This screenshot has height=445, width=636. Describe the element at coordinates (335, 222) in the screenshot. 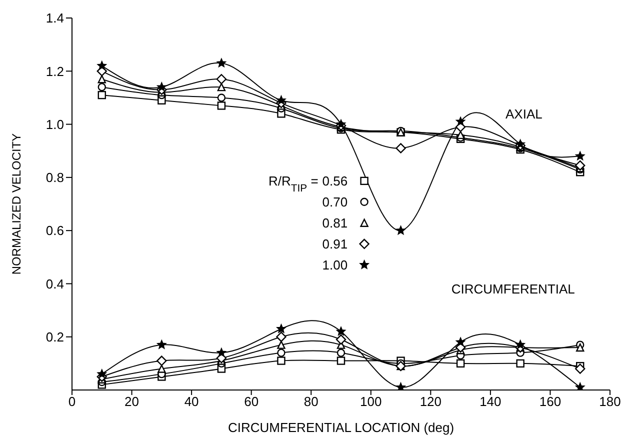

I see `legend-label: 0.81` at that location.